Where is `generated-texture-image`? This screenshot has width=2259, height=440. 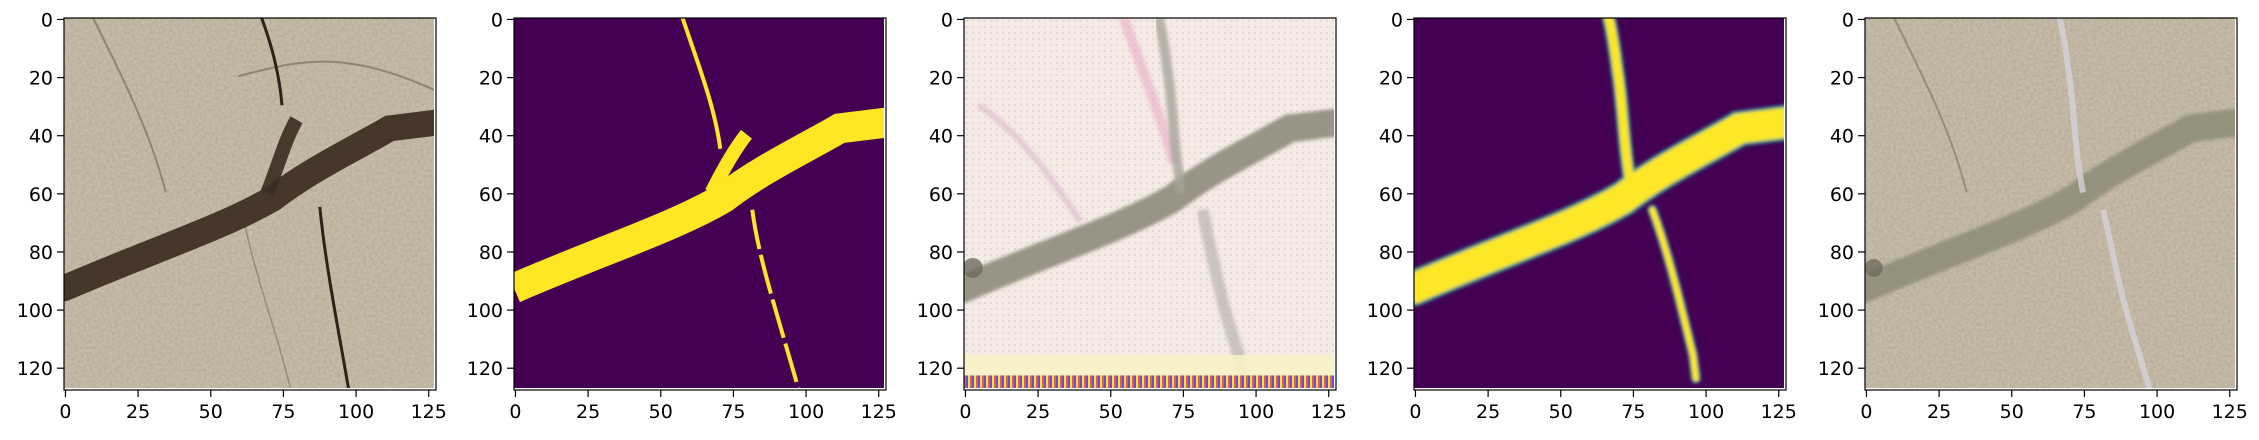
generated-texture-image is located at coordinates (1149, 203).